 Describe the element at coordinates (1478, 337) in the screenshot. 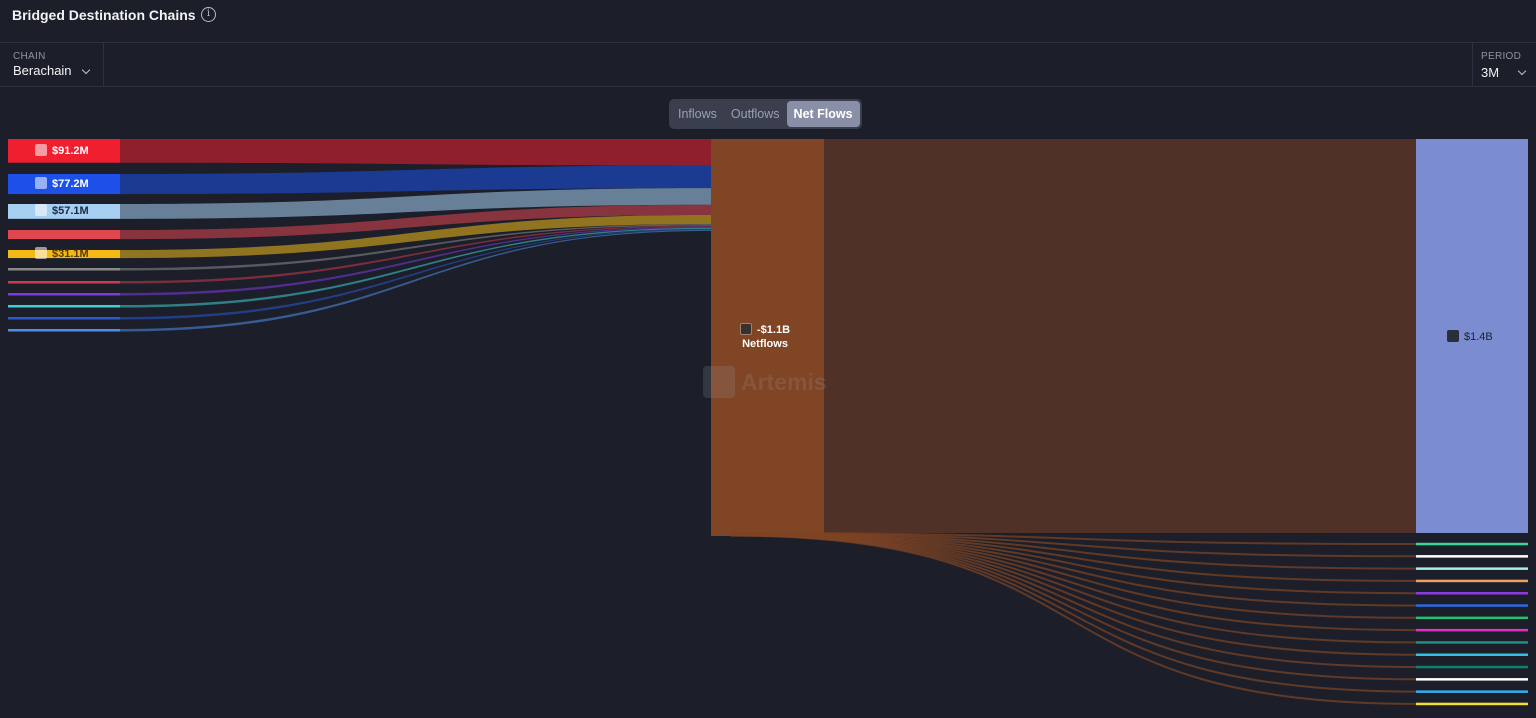

I see `right-node-value: $1.4B` at that location.